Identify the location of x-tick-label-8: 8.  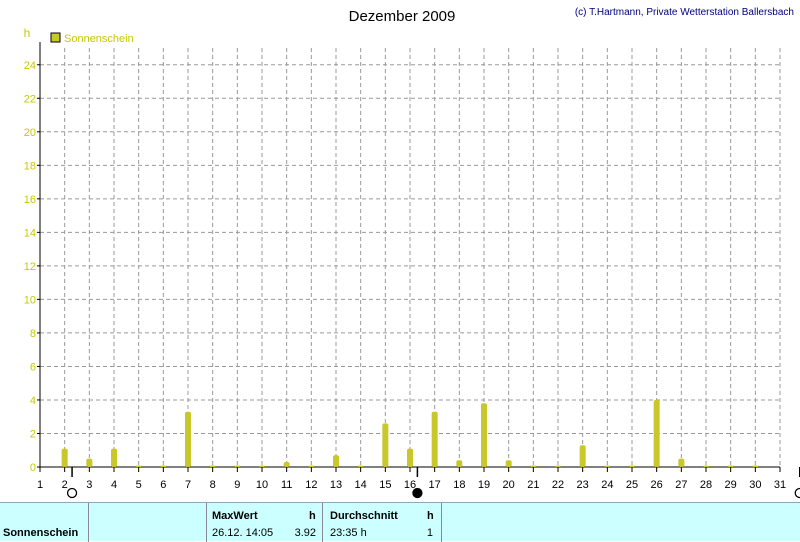
(213, 485).